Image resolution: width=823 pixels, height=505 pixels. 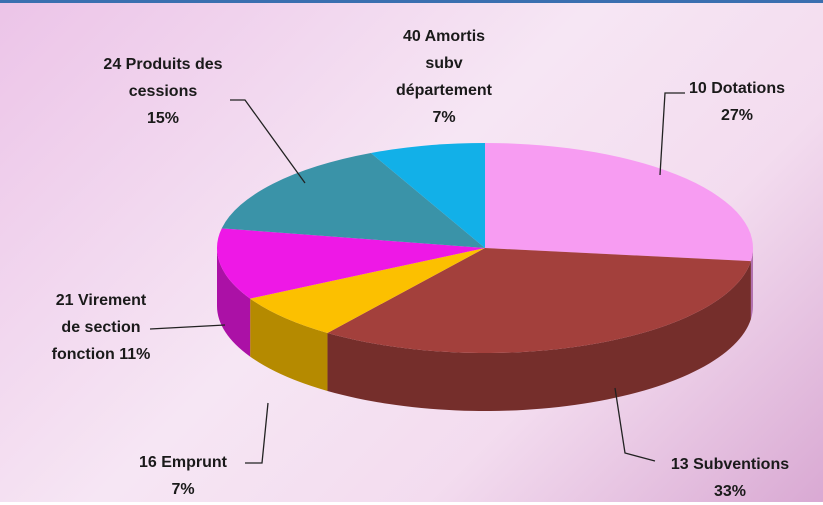 I want to click on slice-label: 21 Virement de section fonction 11%, so click(x=101, y=327).